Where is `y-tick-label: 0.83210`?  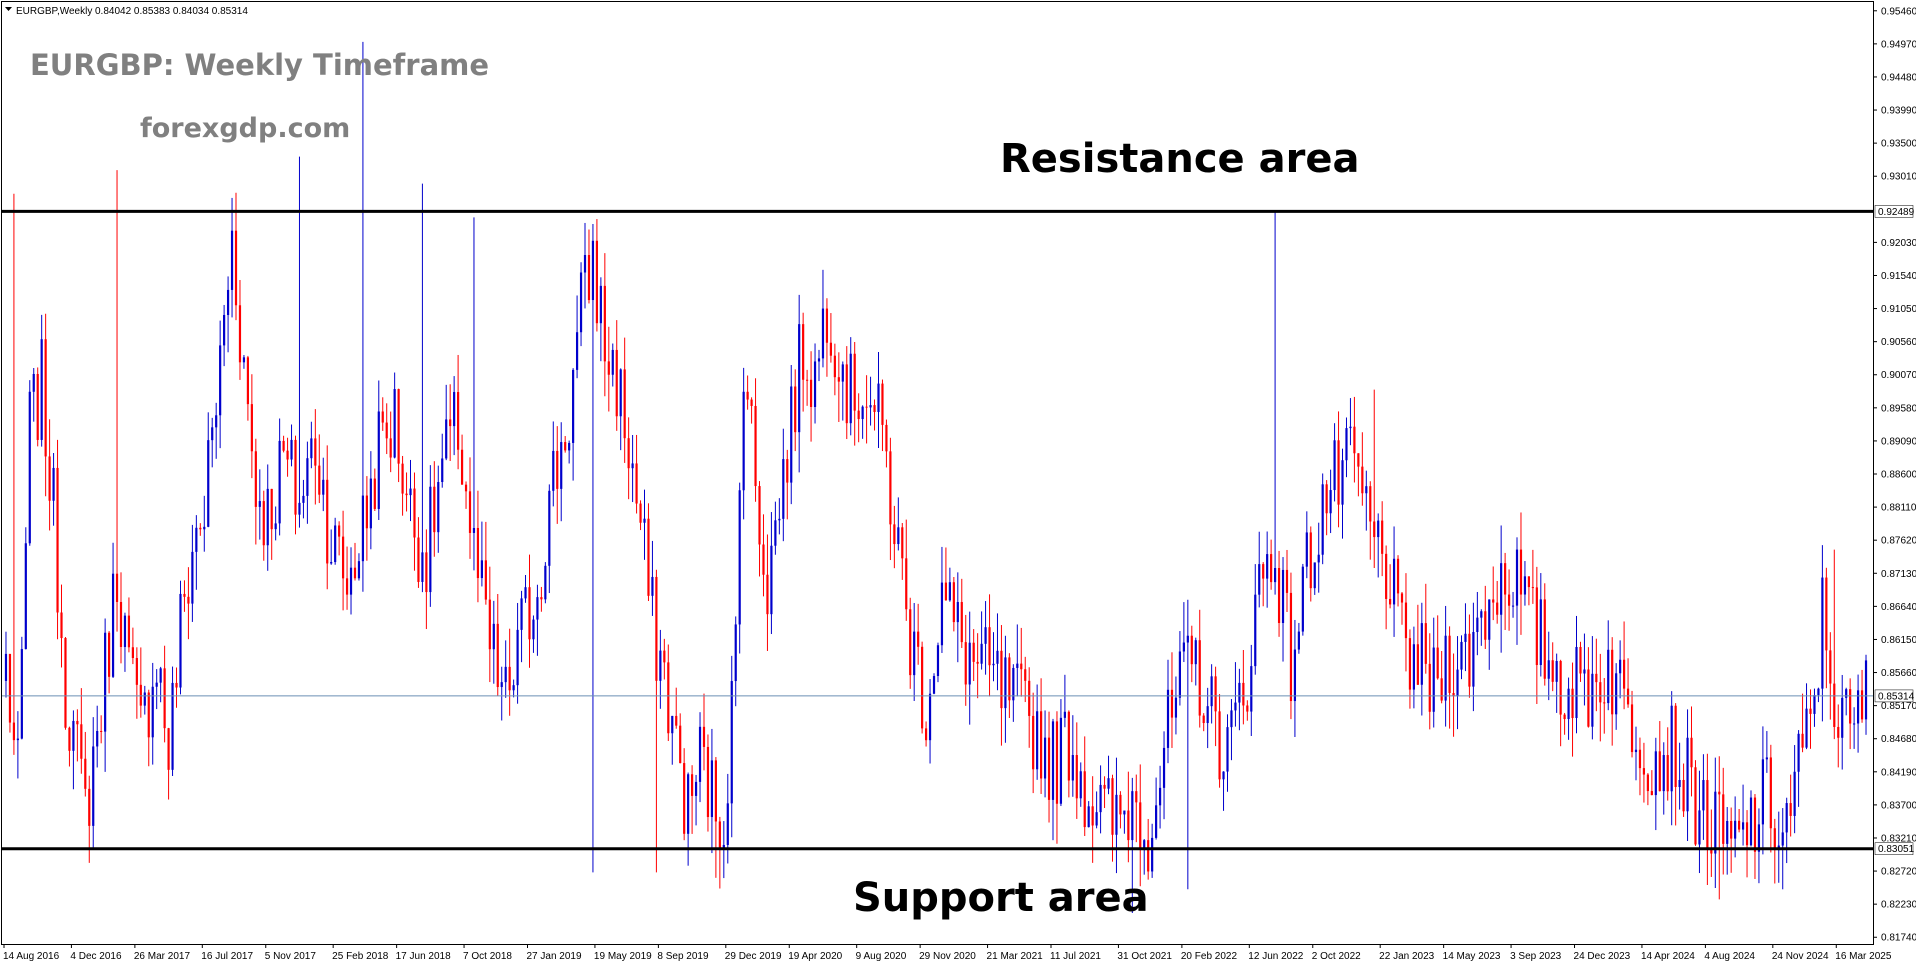 y-tick-label: 0.83210 is located at coordinates (1898, 838).